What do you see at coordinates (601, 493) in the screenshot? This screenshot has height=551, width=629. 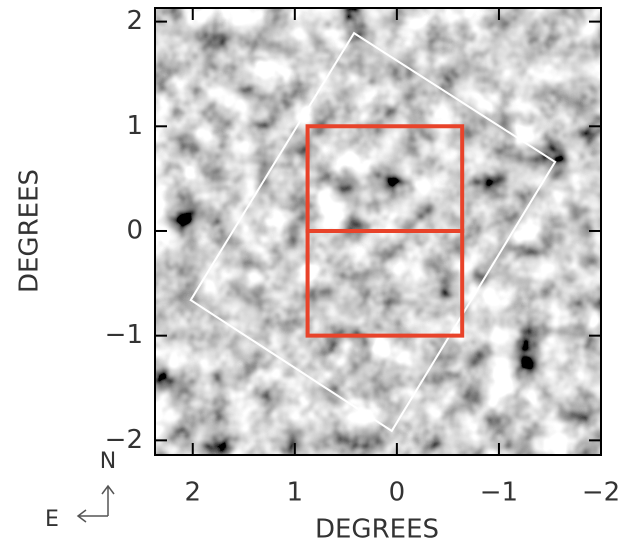 I see `x-tick-label: −2` at bounding box center [601, 493].